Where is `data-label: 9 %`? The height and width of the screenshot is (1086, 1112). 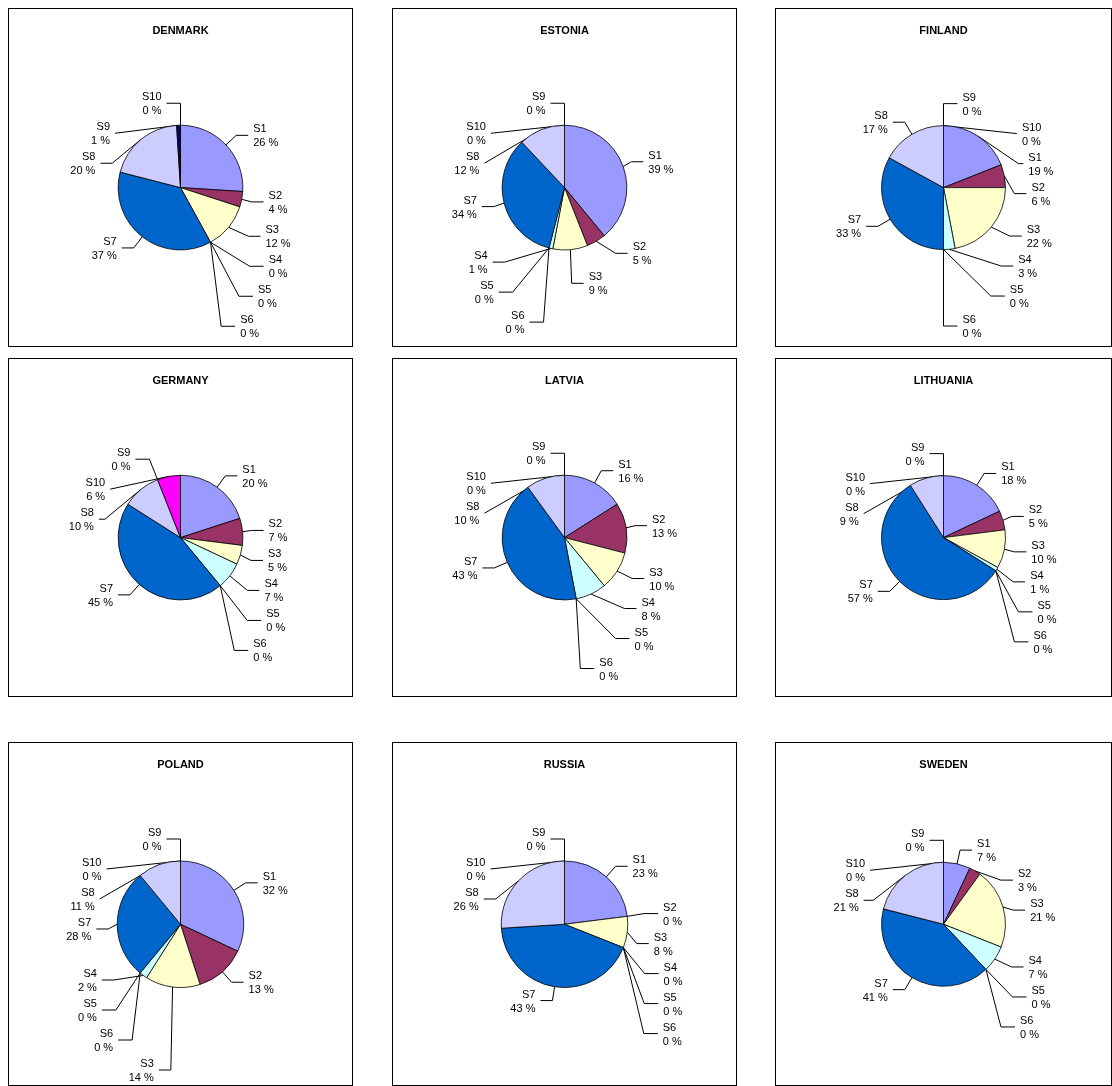 data-label: 9 % is located at coordinates (598, 290).